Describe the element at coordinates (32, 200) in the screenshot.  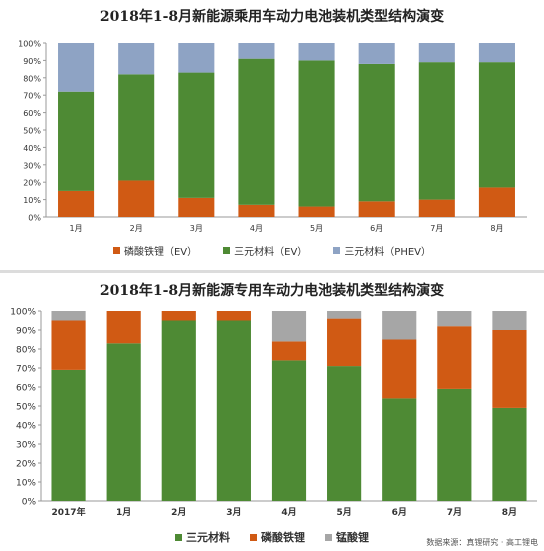
I see `y-tick-label: 10%` at that location.